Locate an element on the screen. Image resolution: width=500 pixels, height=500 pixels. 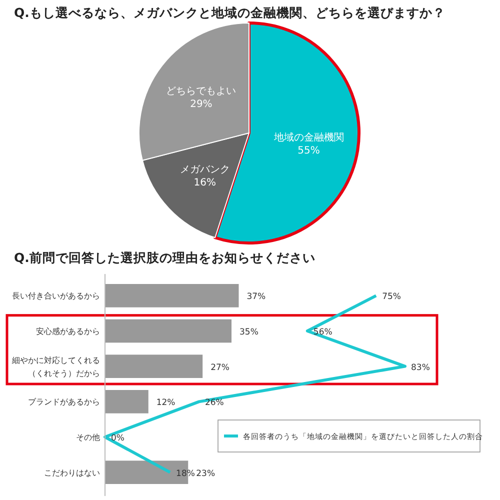
y-tick-label: ブランドがあるから is located at coordinates (64, 402).